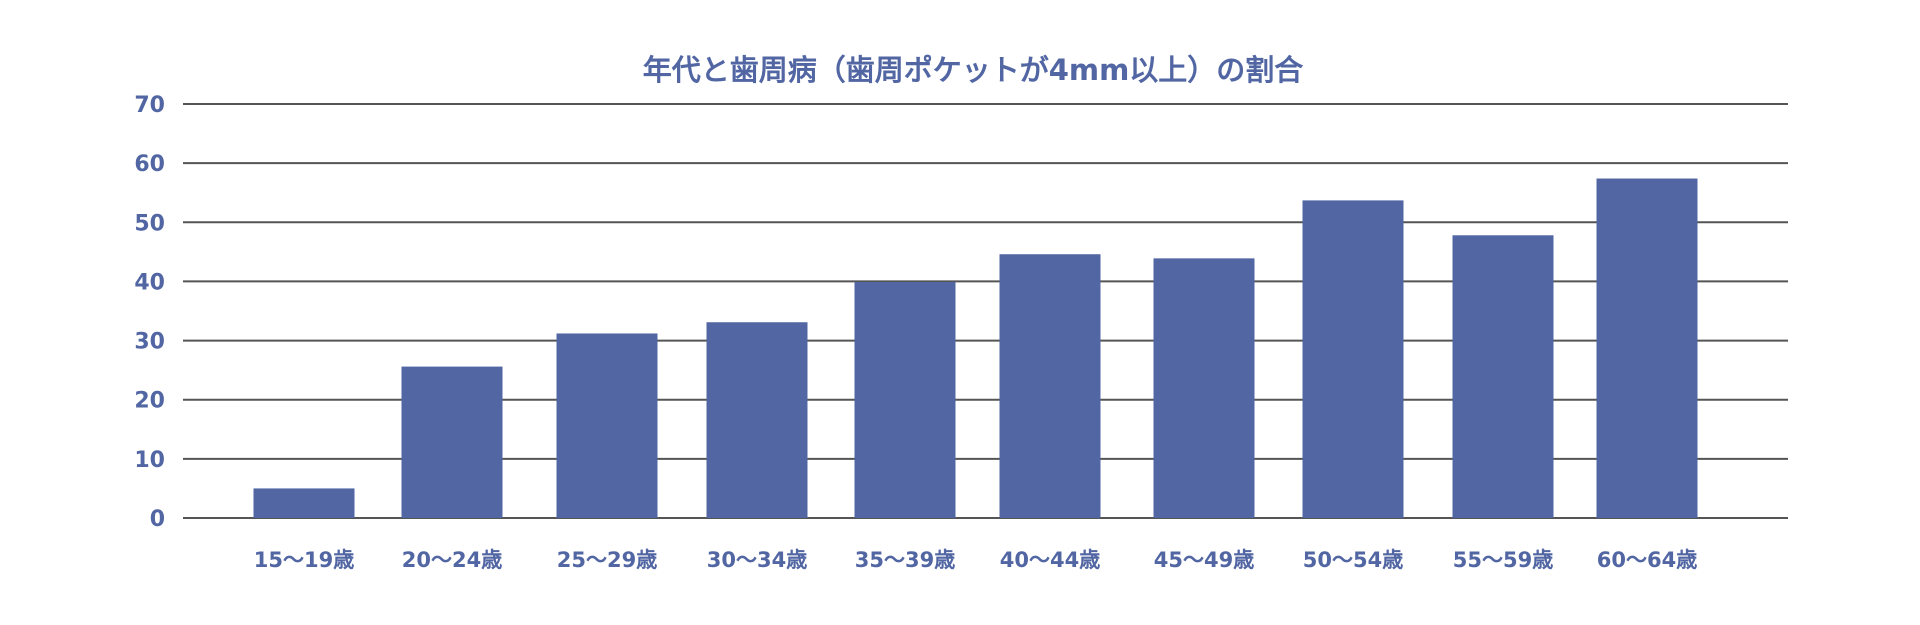 Image resolution: width=1920 pixels, height=625 pixels. Describe the element at coordinates (304, 560) in the screenshot. I see `x-tick-label: 15〜19歳` at that location.